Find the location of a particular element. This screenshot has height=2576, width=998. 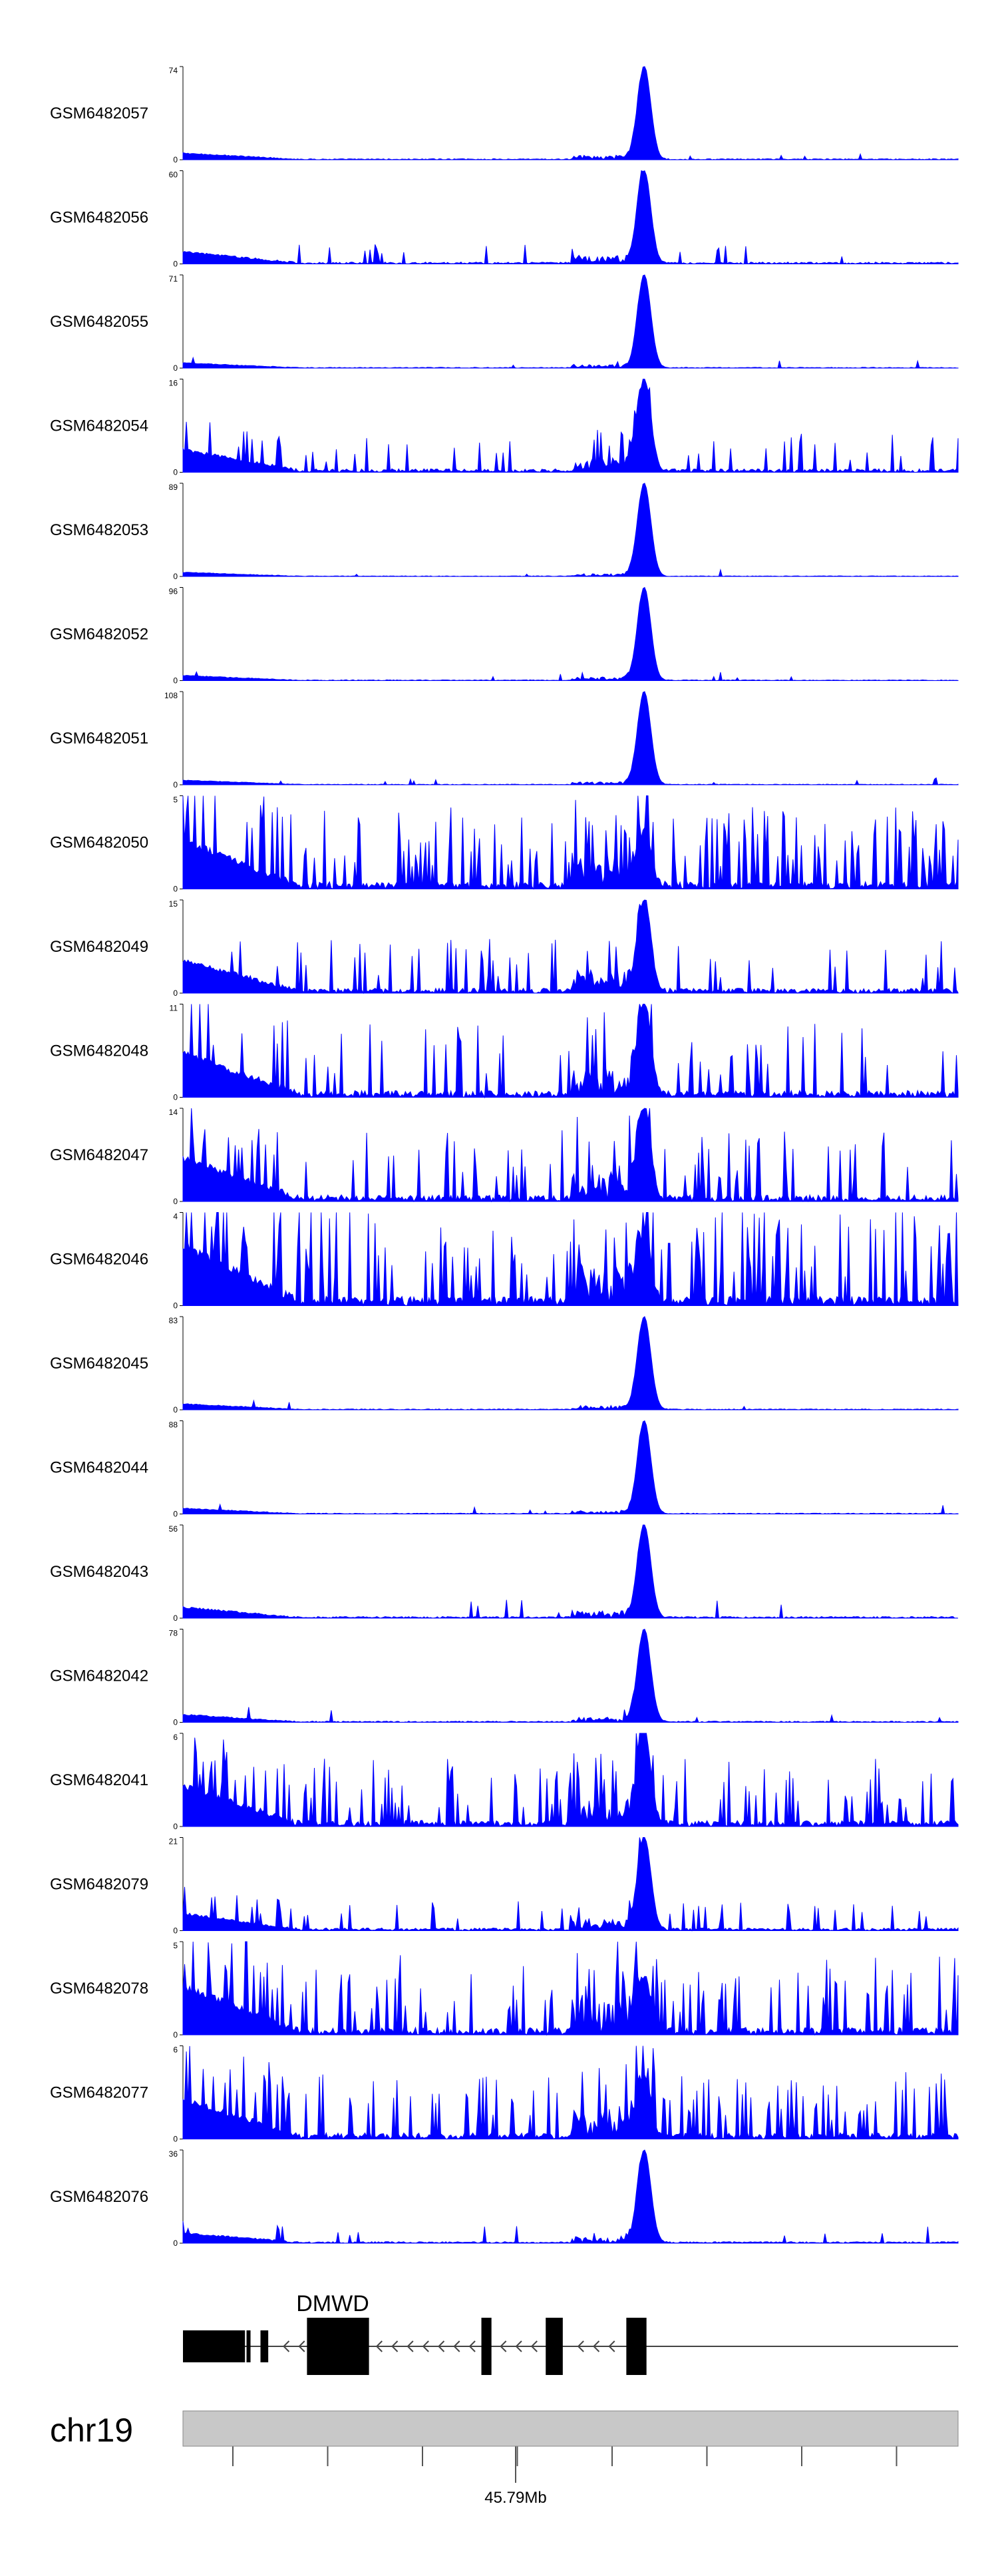

y-max-label: 6 is located at coordinates (175, 2050).